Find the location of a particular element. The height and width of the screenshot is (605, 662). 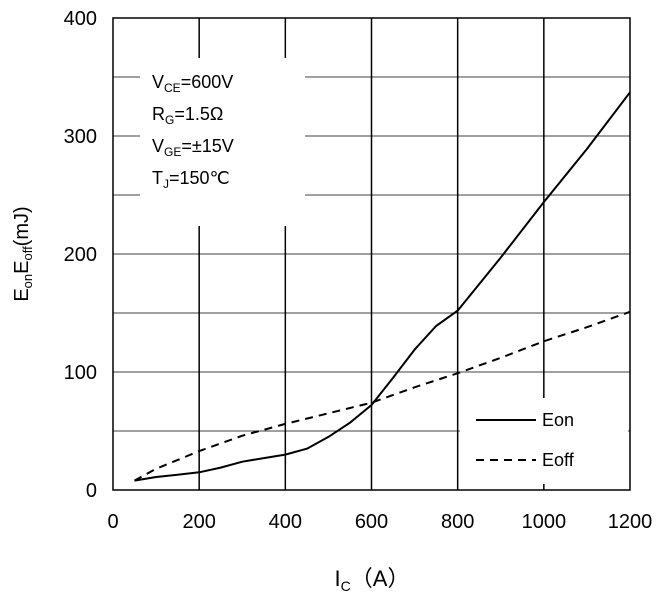

annotation-line: TJ=150℃ is located at coordinates (191, 179).